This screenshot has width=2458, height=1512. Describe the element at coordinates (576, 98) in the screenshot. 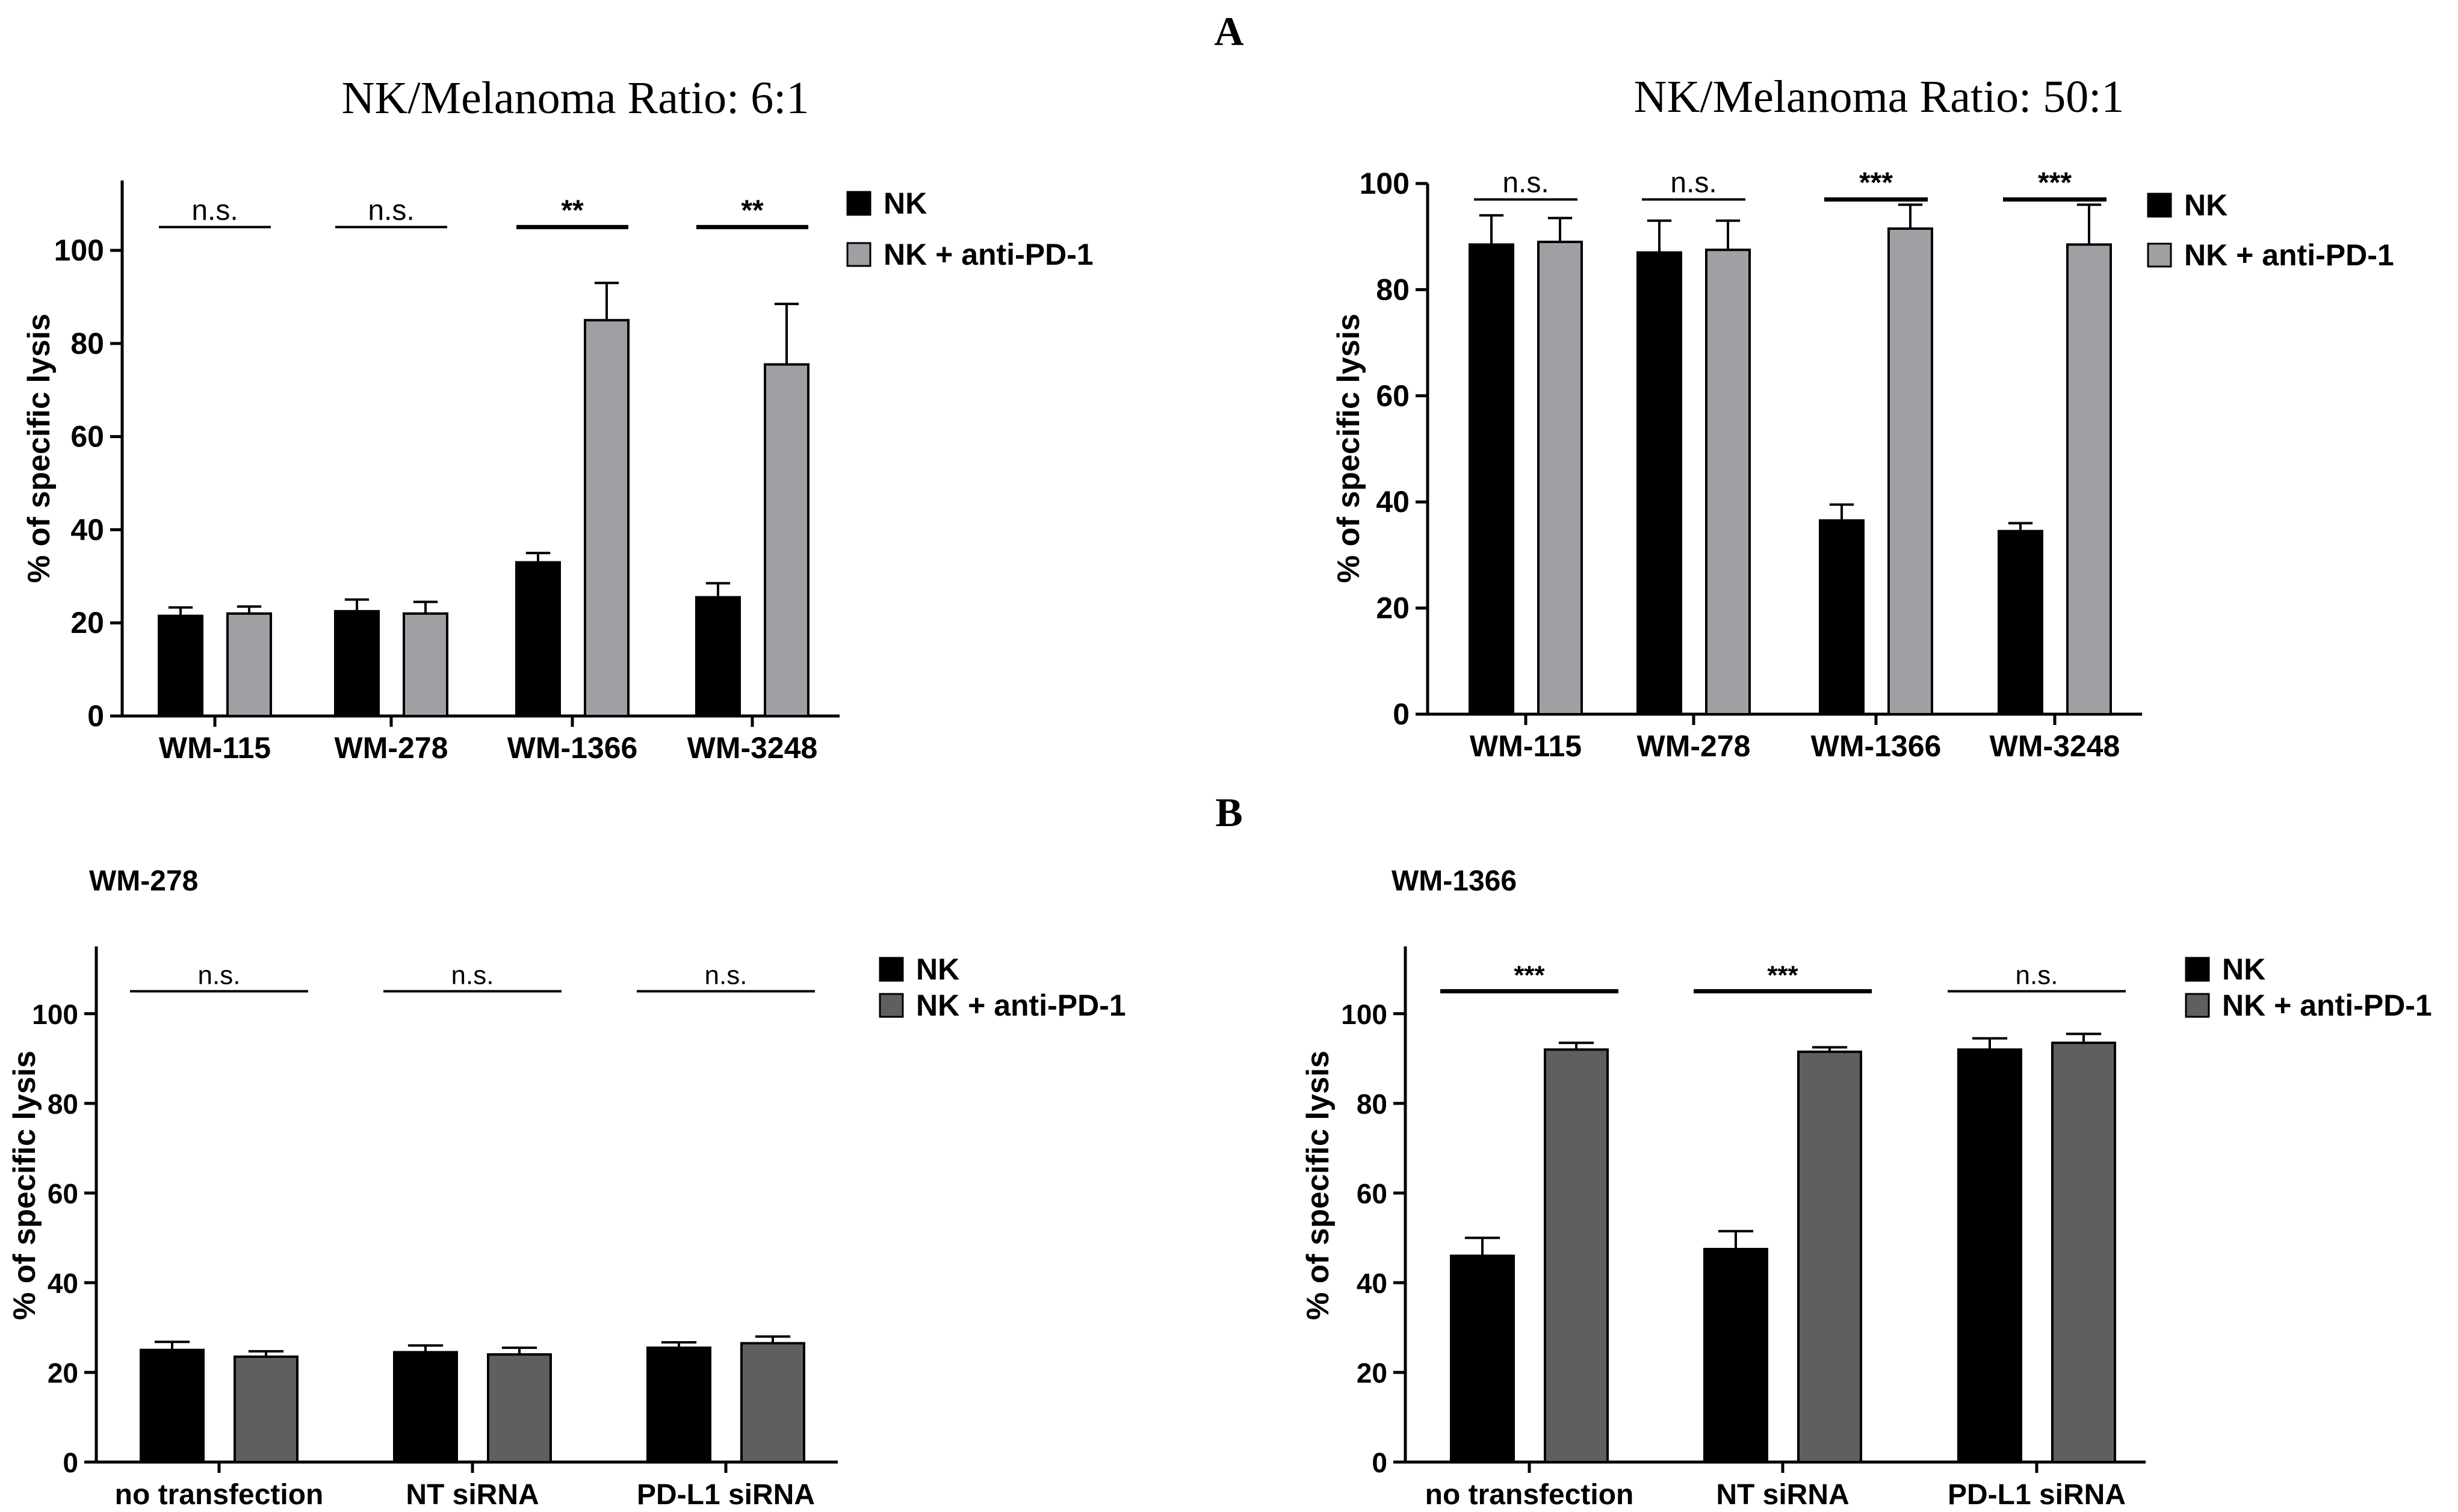

I see `chart-title: NK/Melanoma Ratio: 6:1` at that location.